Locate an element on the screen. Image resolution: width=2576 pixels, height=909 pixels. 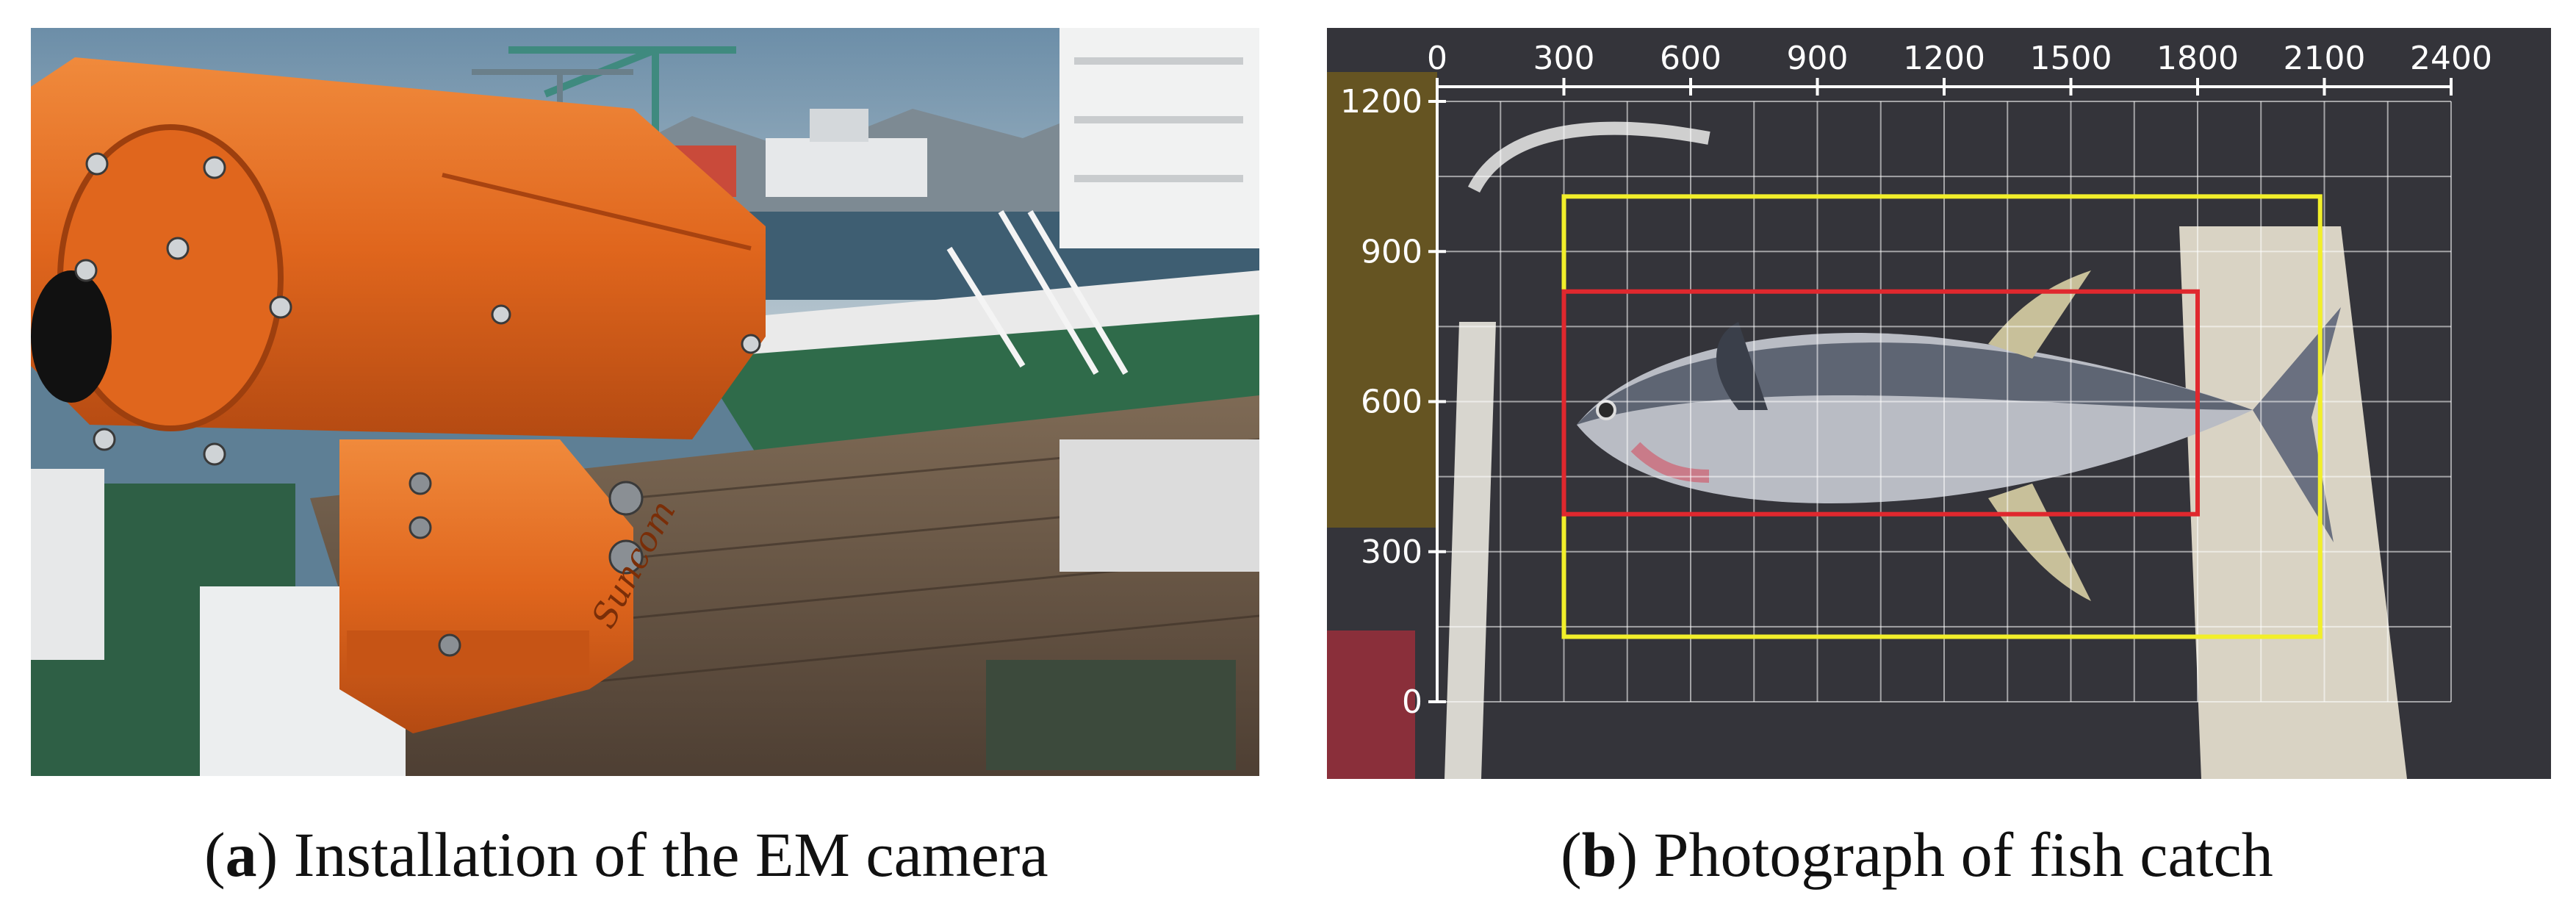
tuna-fish is located at coordinates (1959, 435).